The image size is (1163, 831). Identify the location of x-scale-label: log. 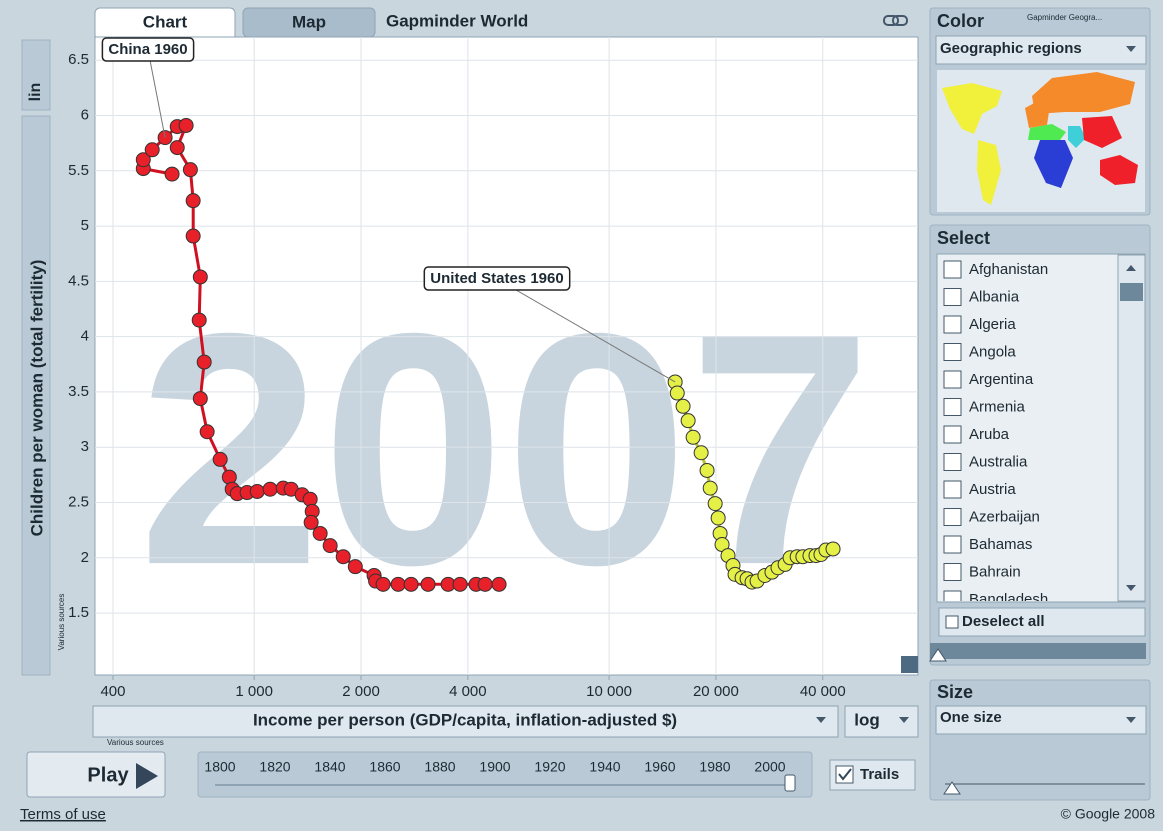
(867, 719).